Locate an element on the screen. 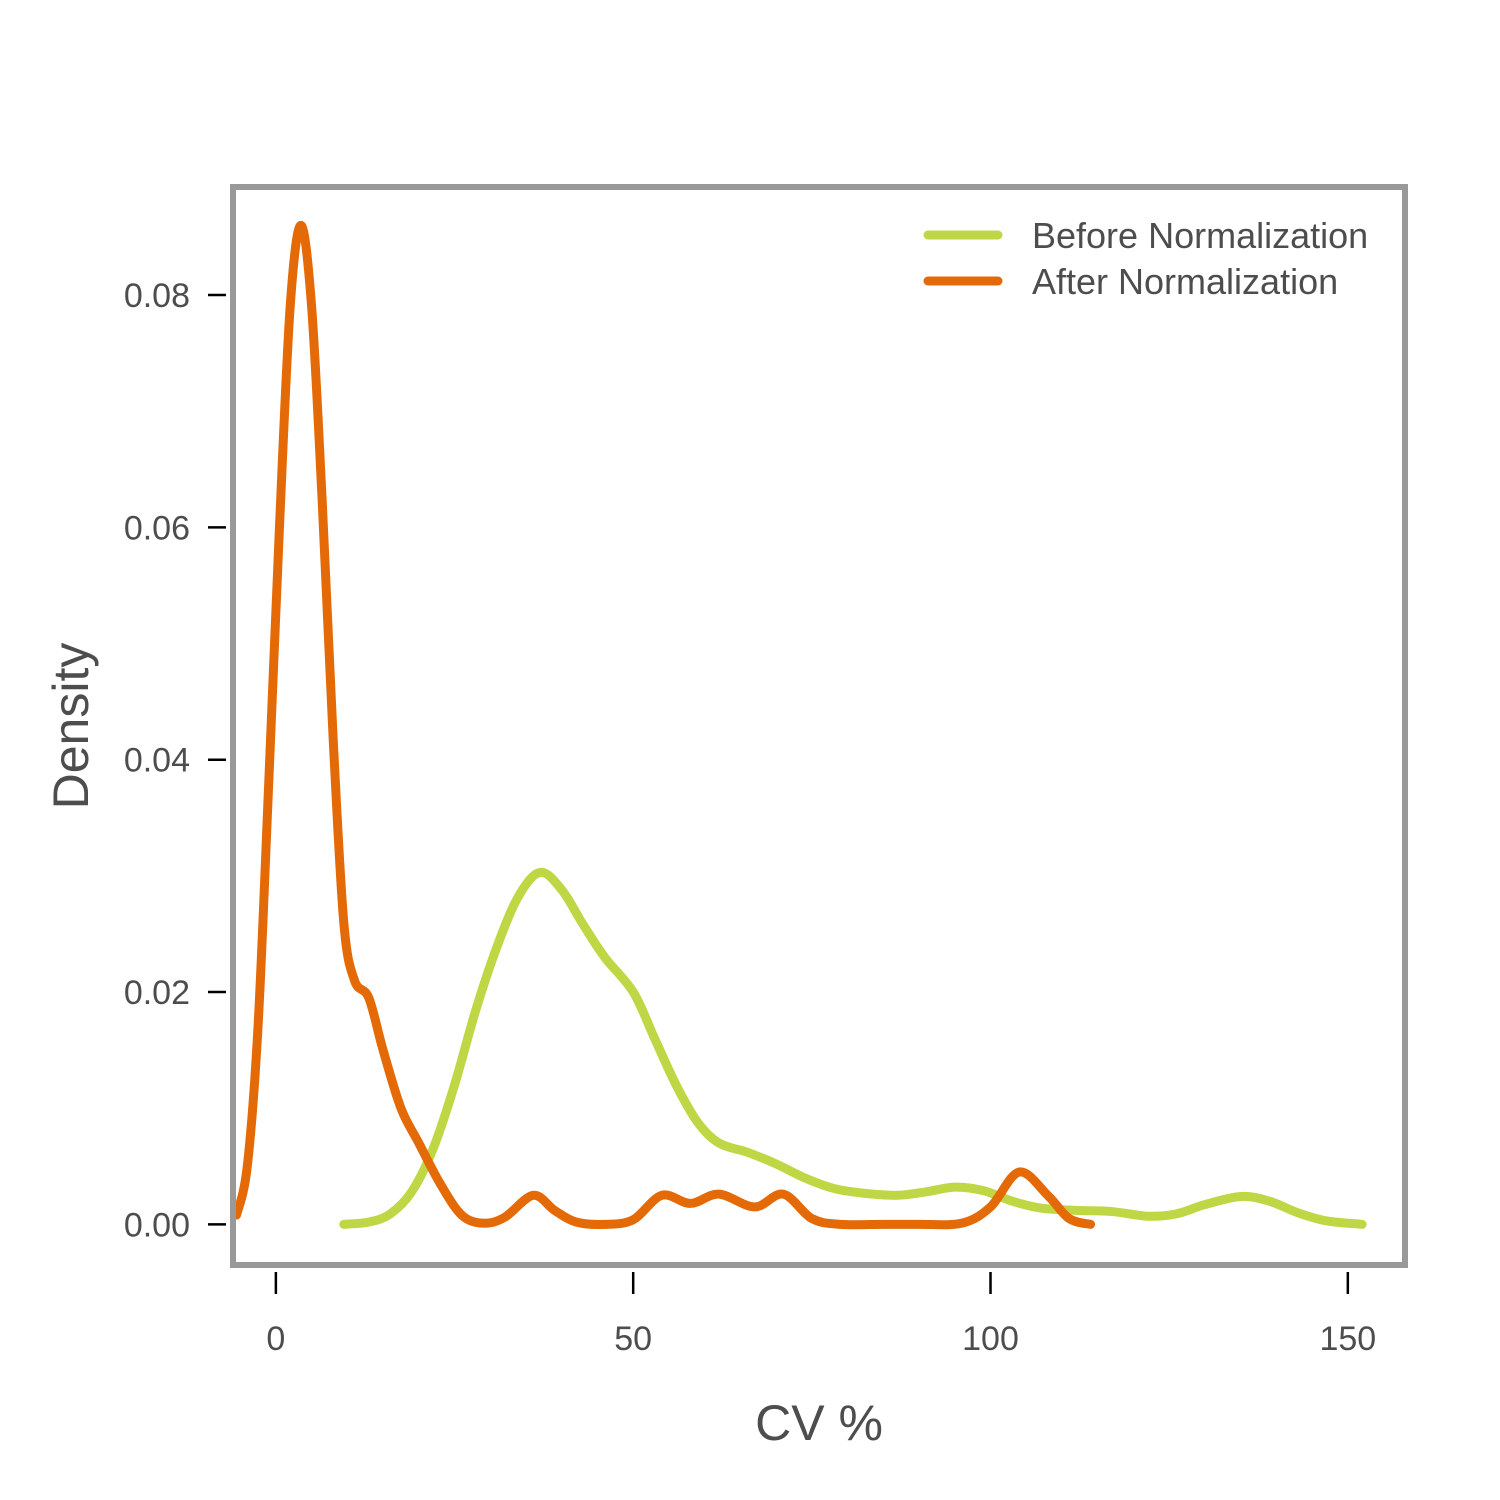 This screenshot has height=1500, width=1500. legend: Before Normalization After Normalization is located at coordinates (1145, 258).